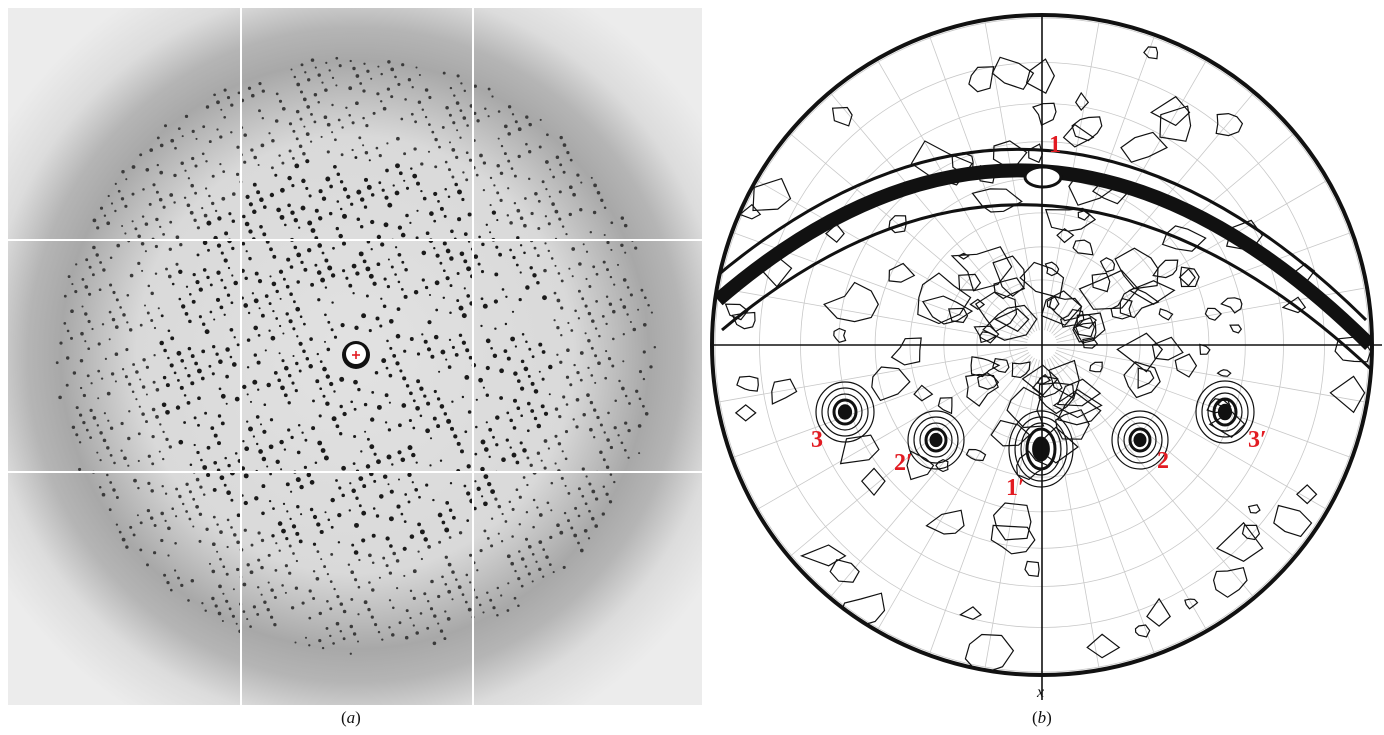 This screenshot has height=735, width=1384. What do you see at coordinates (955, 494) in the screenshot?
I see `grid-spoke` at bounding box center [955, 494].